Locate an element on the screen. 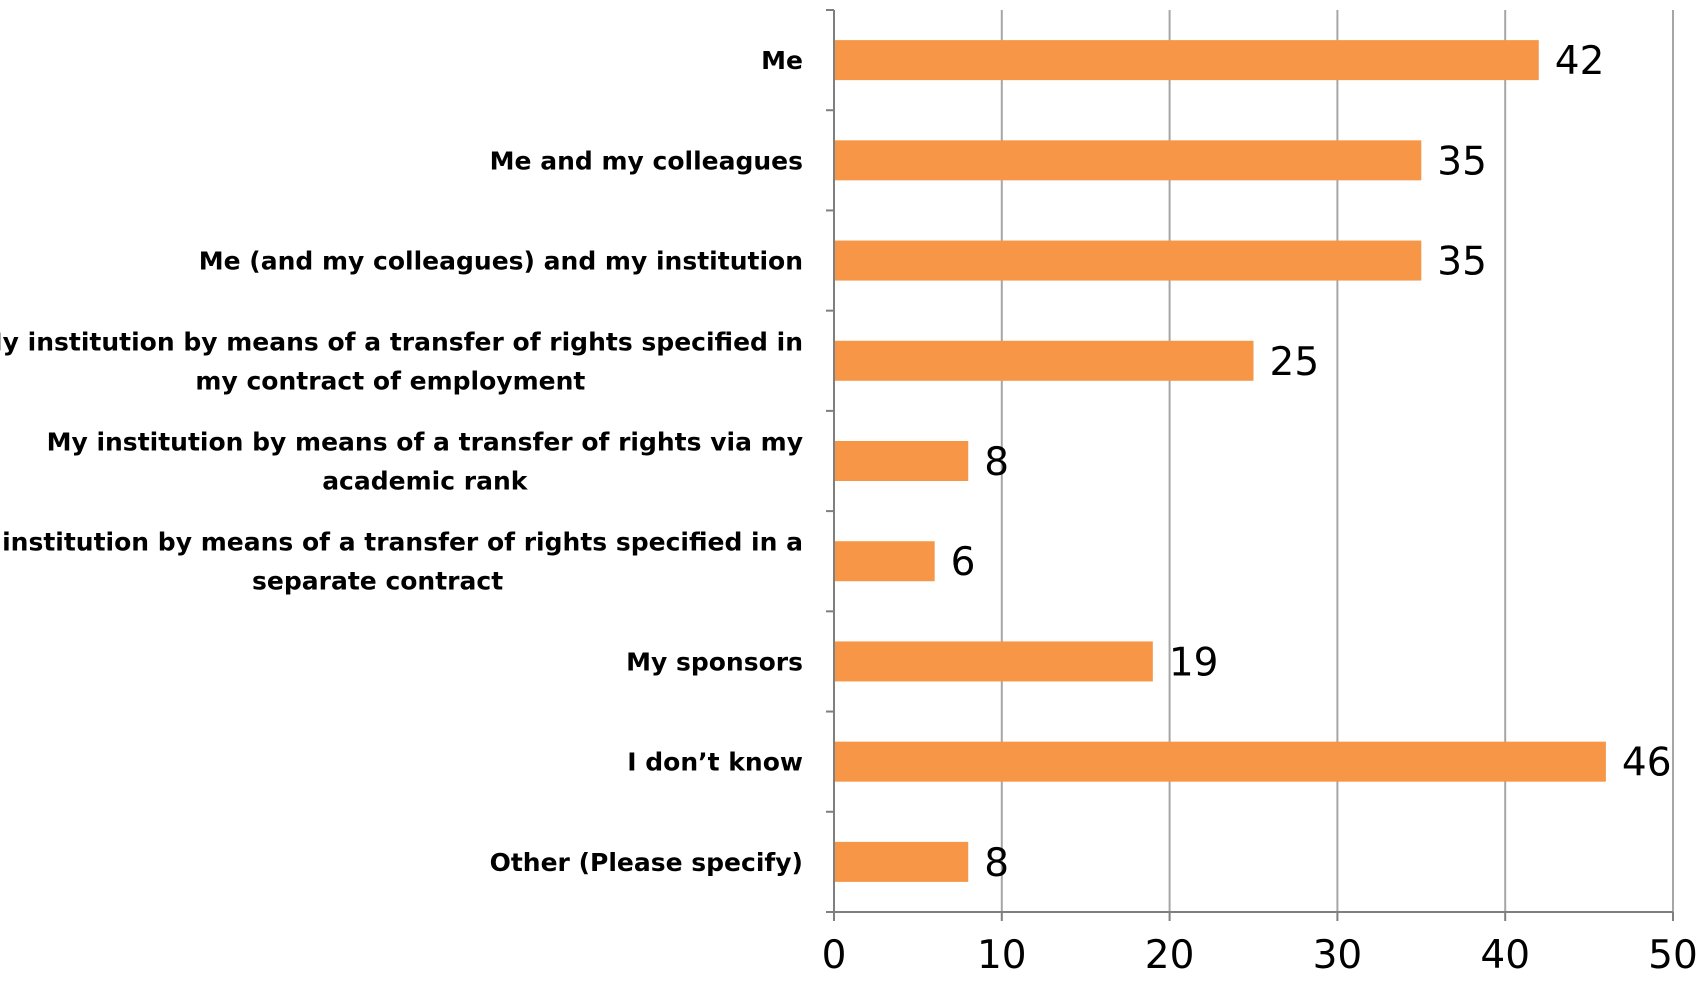 The image size is (1703, 989). x-tick-label-50: 50 is located at coordinates (1673, 955).